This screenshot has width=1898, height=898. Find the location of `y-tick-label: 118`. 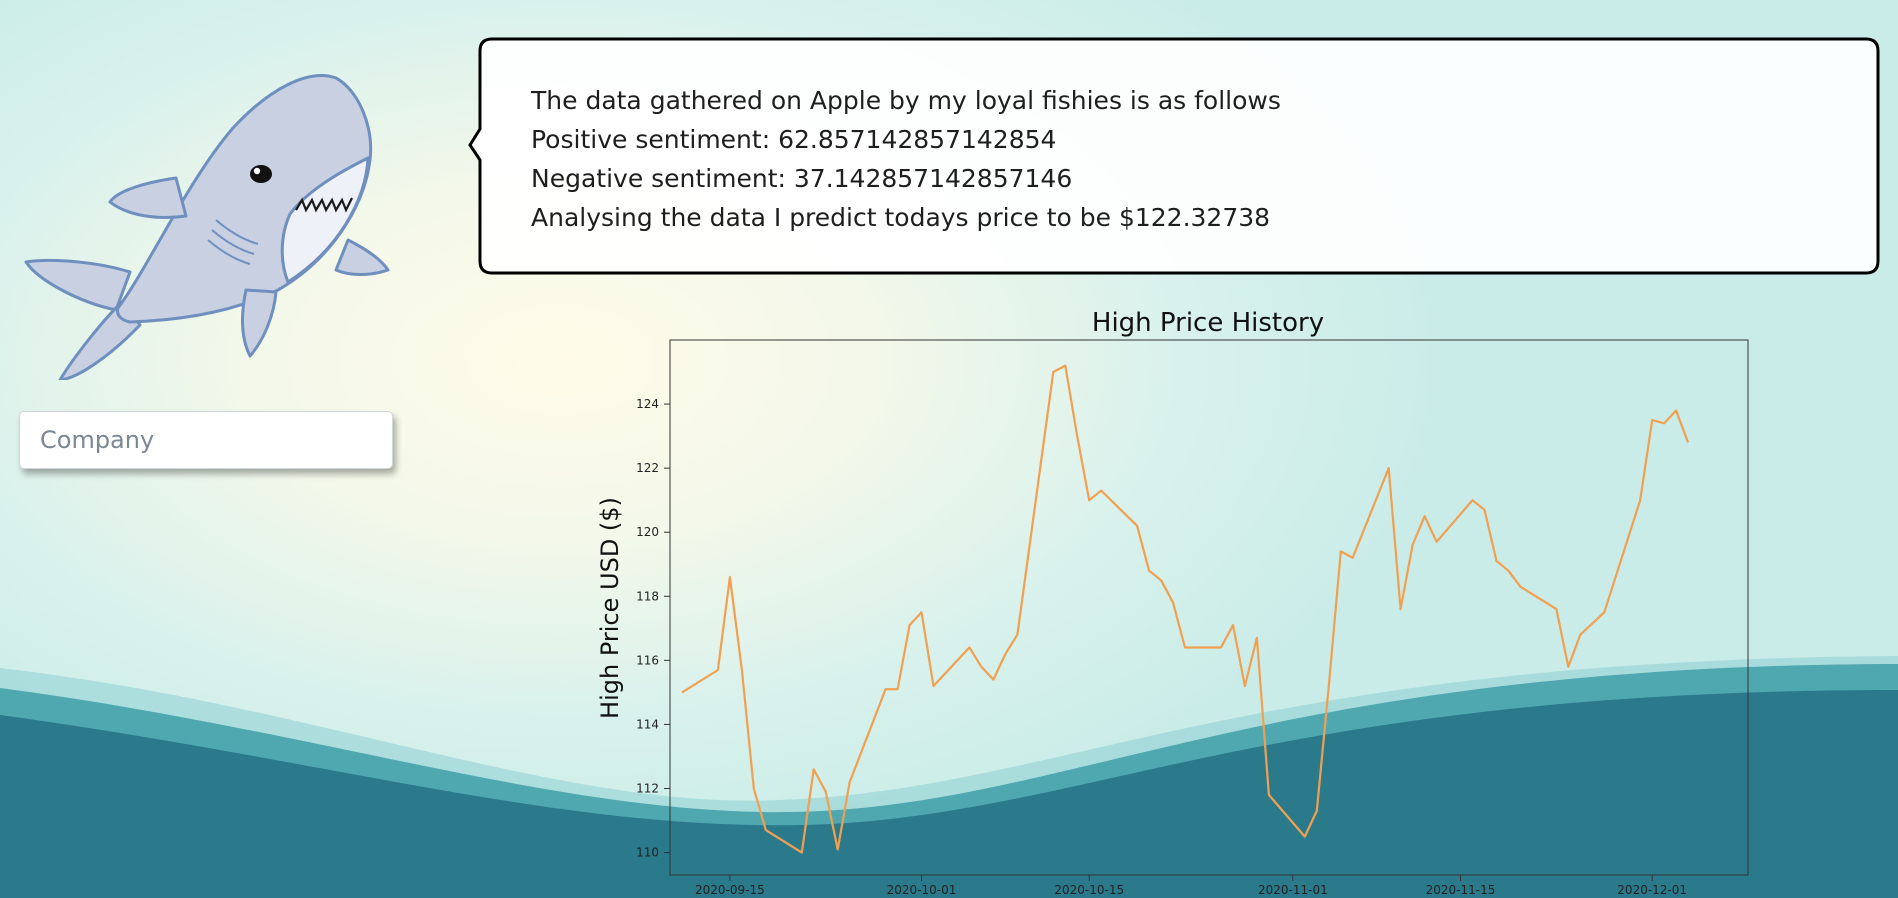

y-tick-label: 118 is located at coordinates (647, 596).